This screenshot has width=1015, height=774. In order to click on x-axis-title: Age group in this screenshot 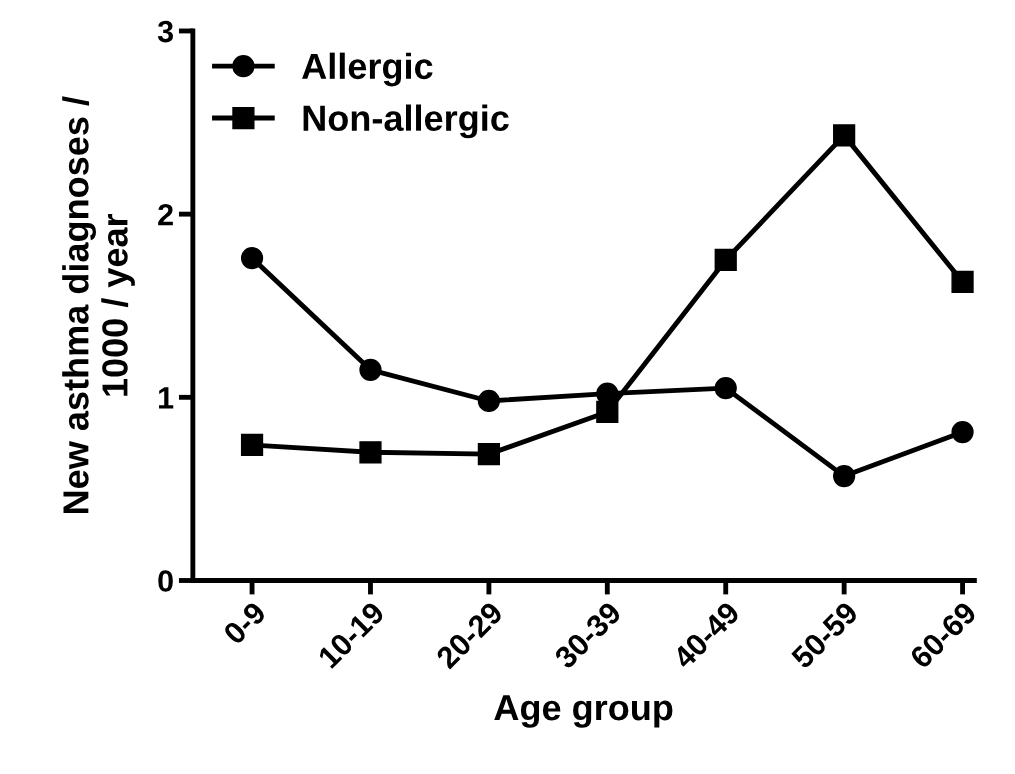, I will do `click(583, 711)`.